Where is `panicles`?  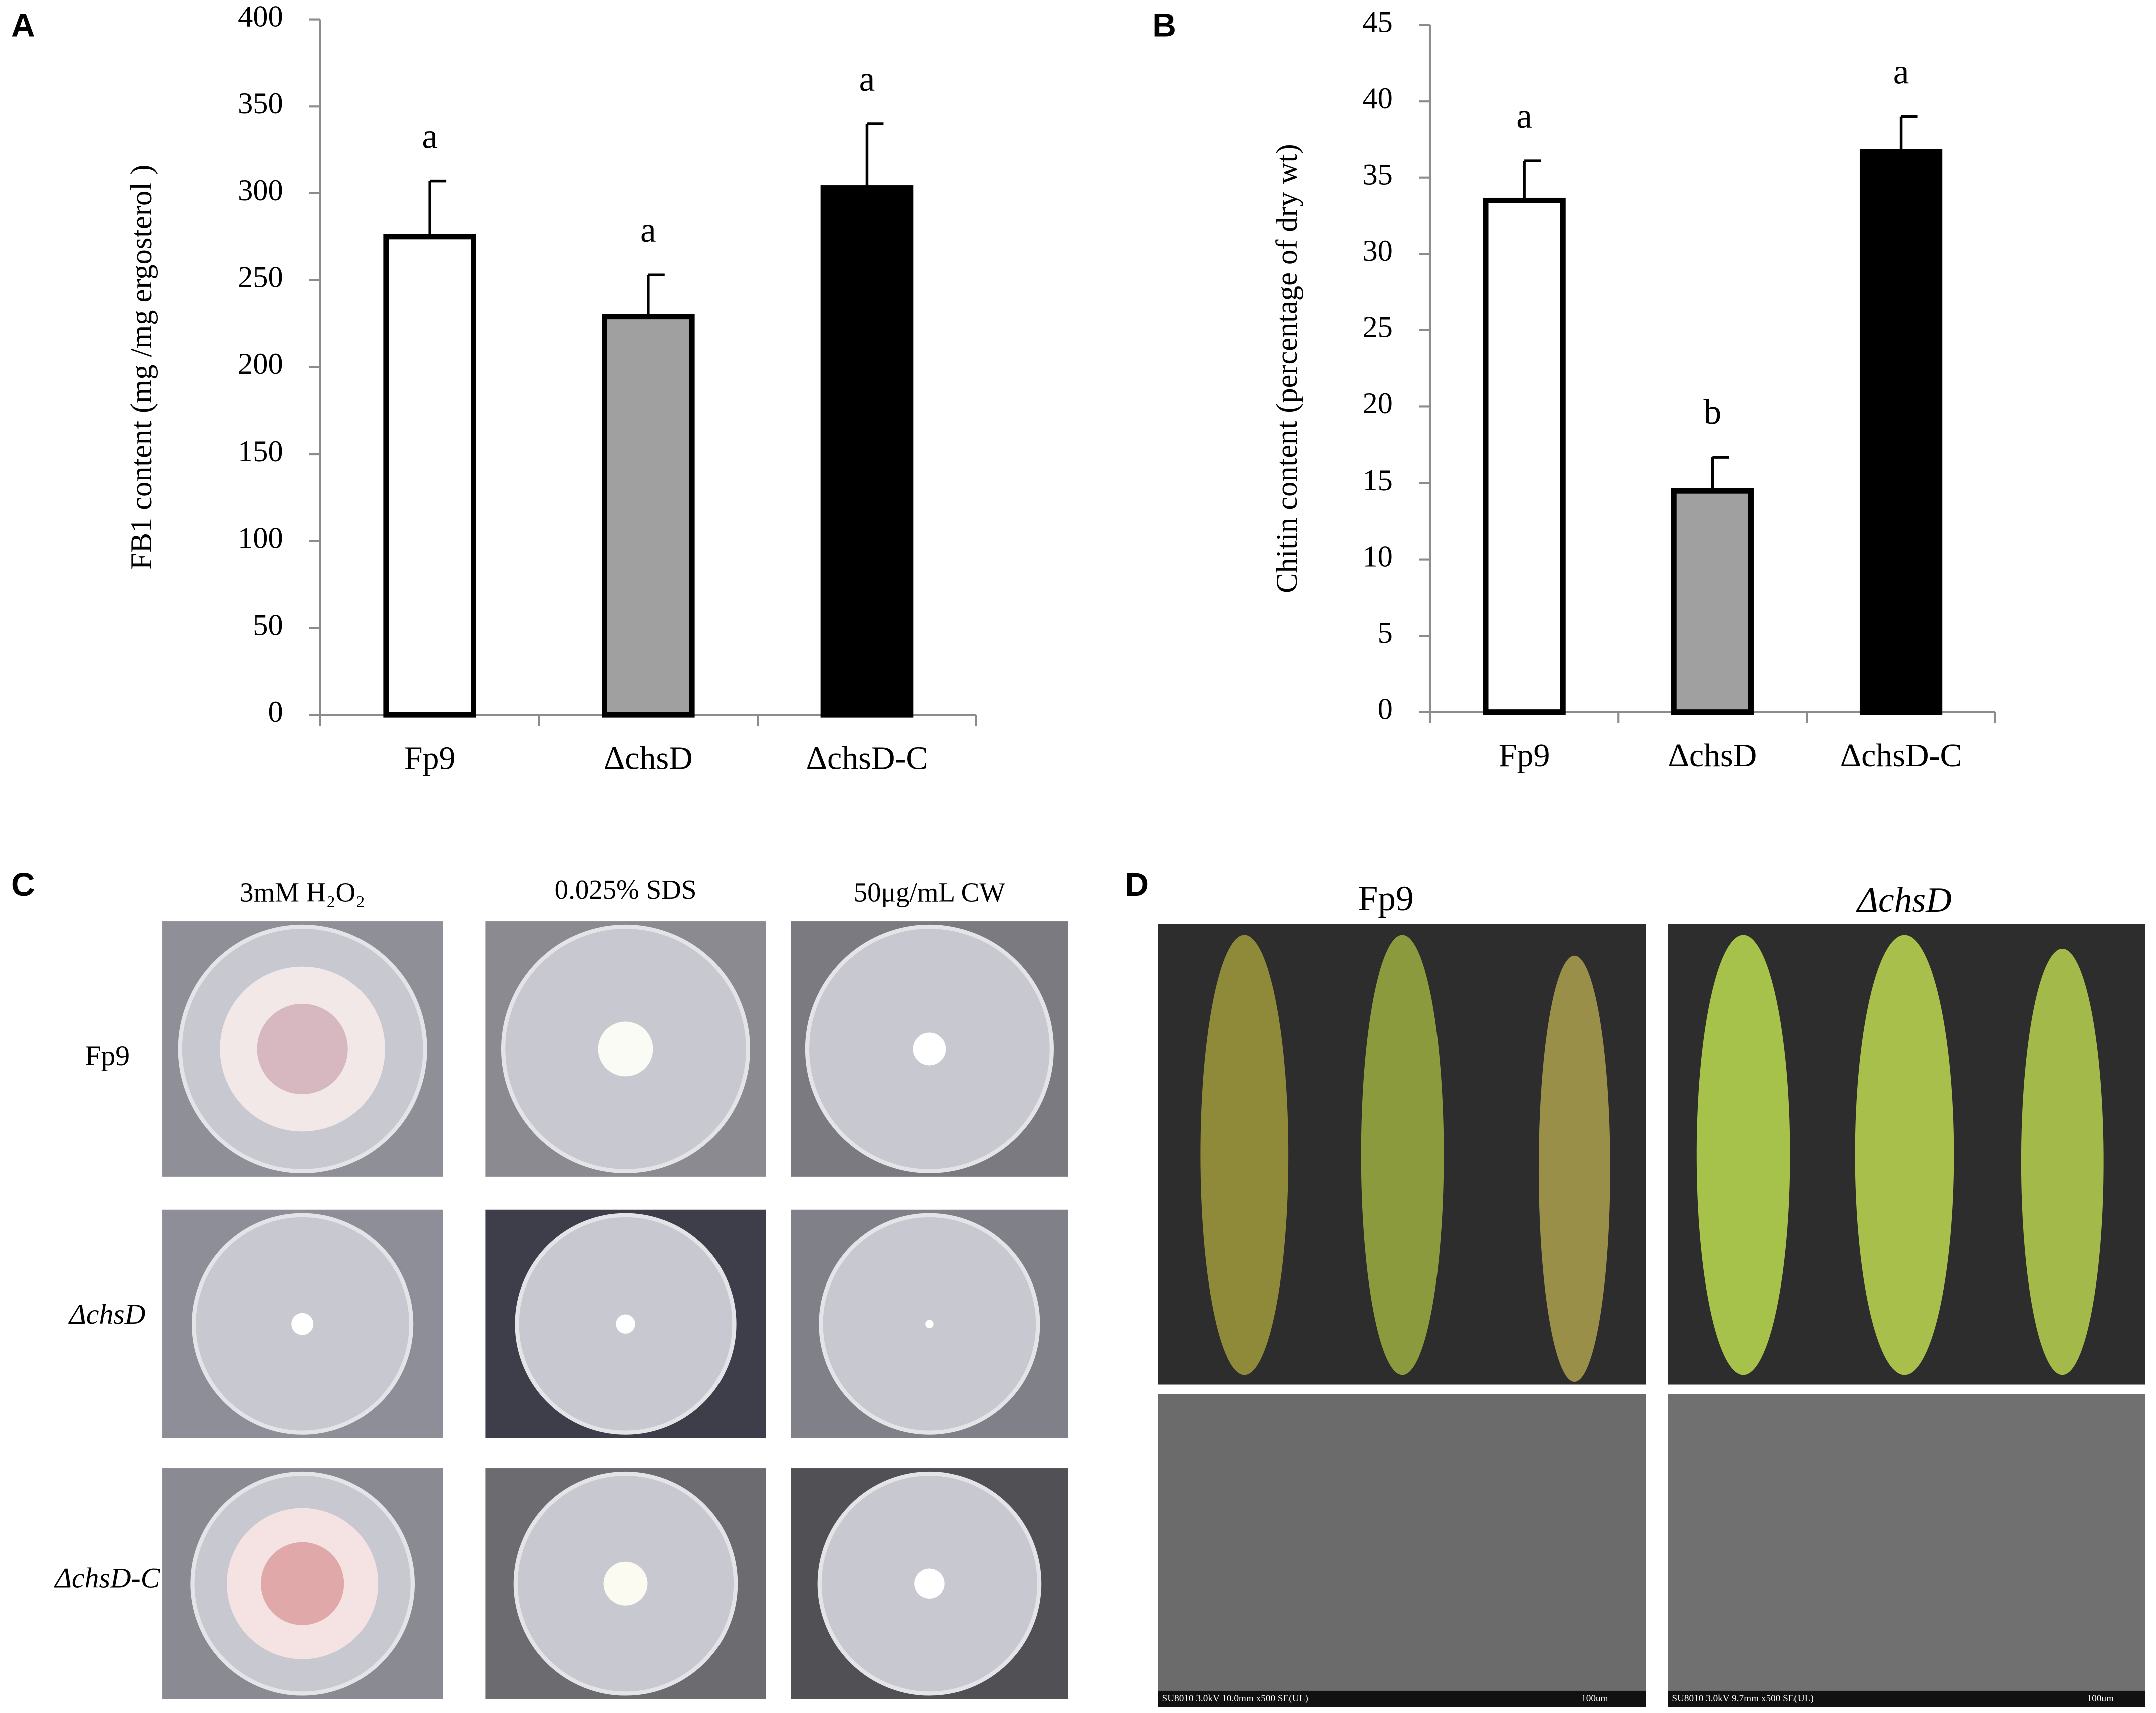
panicles is located at coordinates (1652, 1158).